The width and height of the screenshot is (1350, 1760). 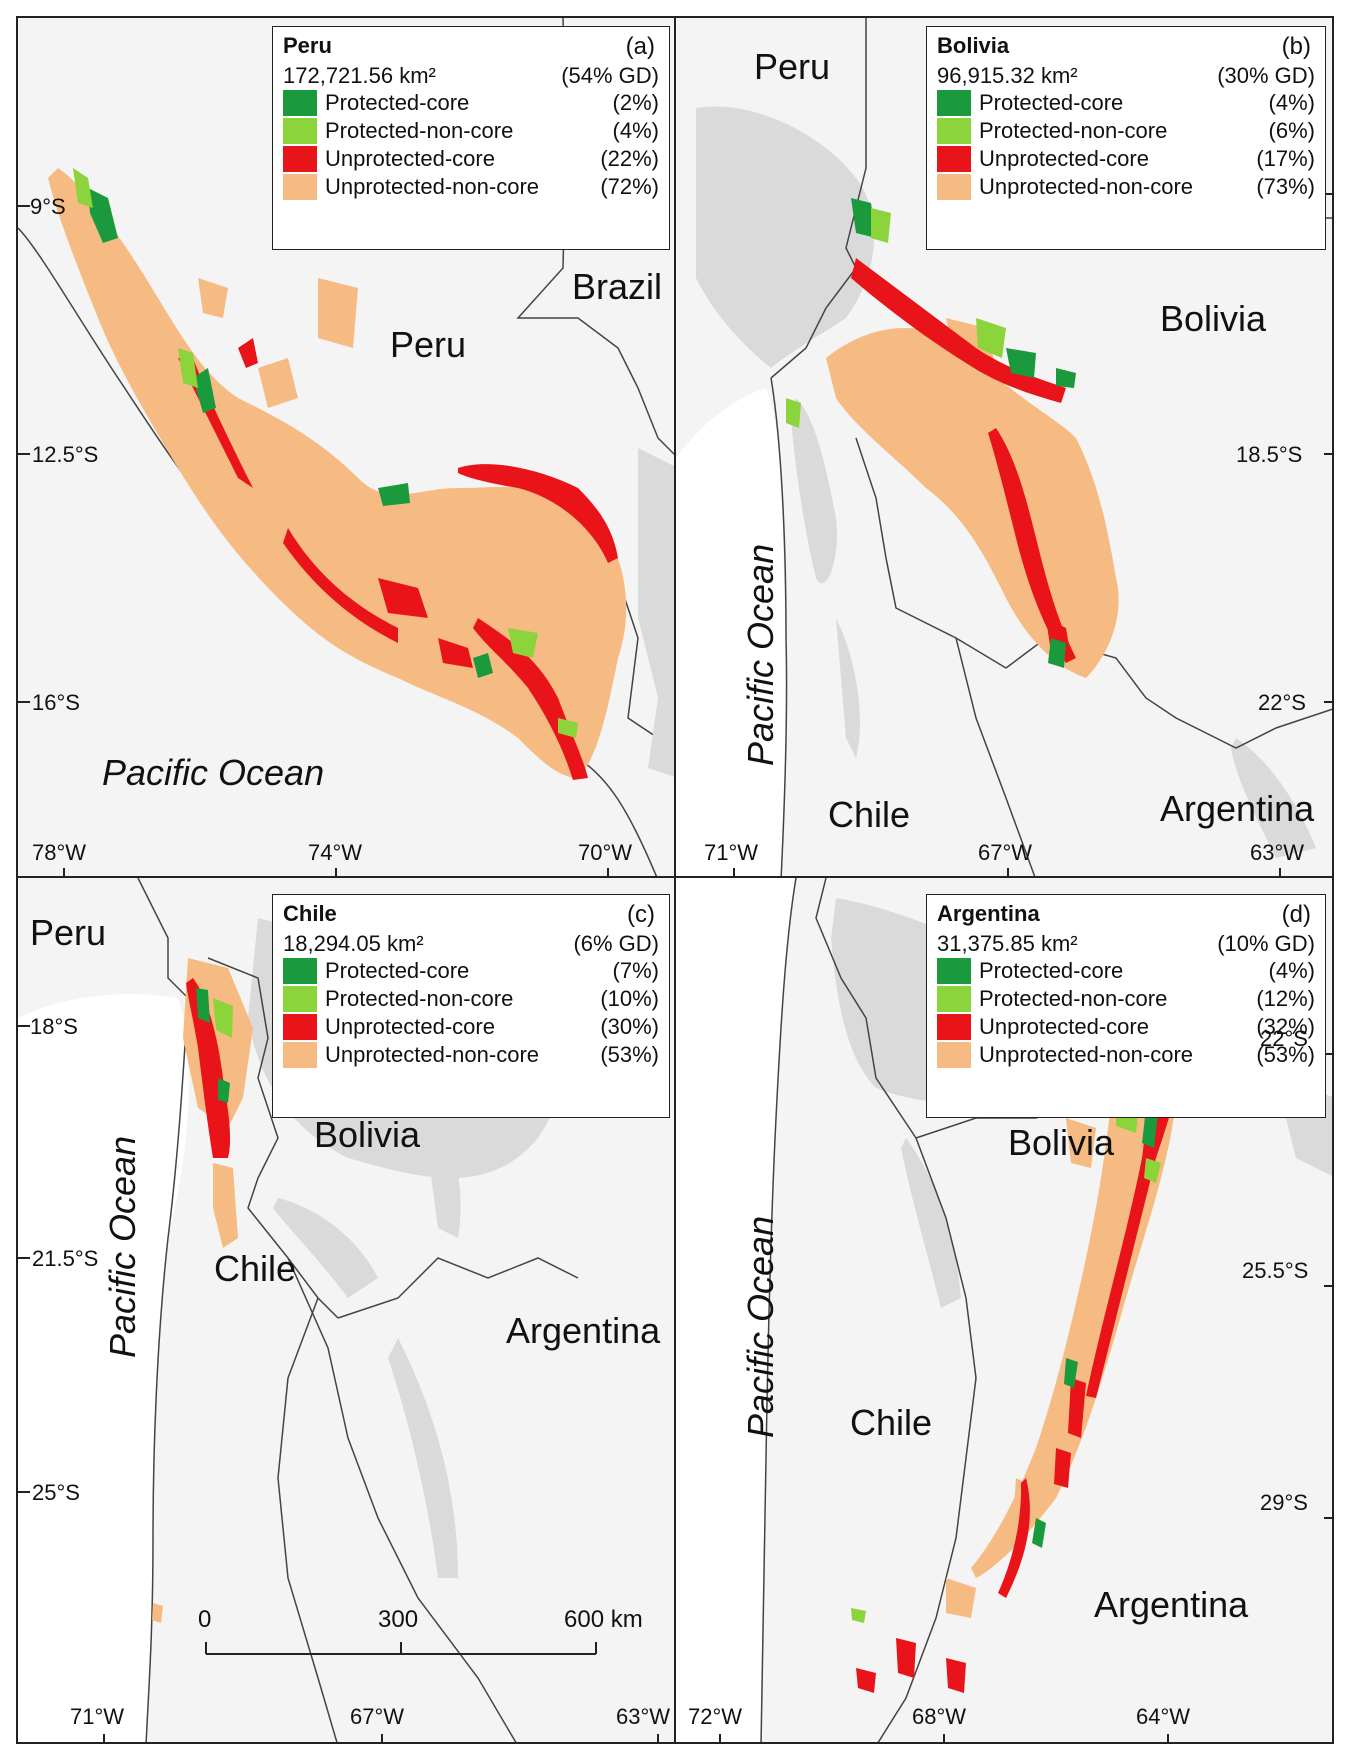 I want to click on legend-area: 96,915.32 km², so click(x=1007, y=75).